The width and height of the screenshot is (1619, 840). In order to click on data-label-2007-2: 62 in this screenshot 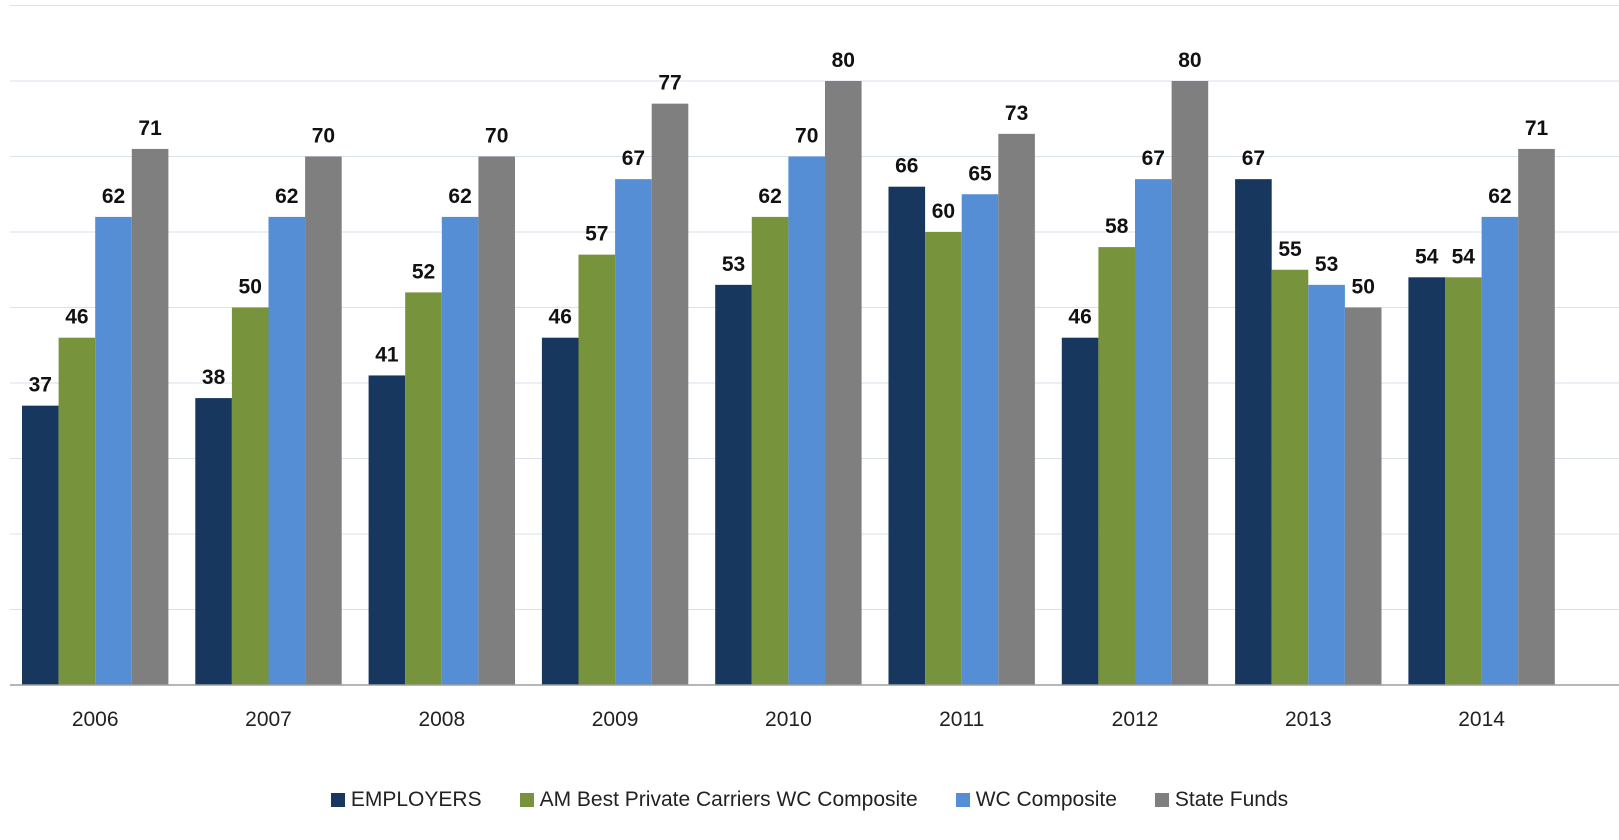, I will do `click(286, 196)`.